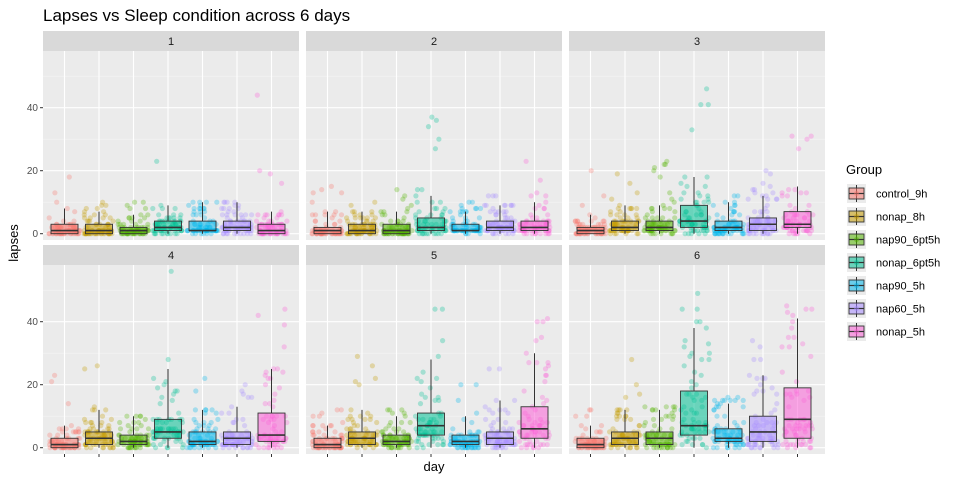 This screenshot has height=480, width=960. I want to click on y-tick-label: 20, so click(33, 385).